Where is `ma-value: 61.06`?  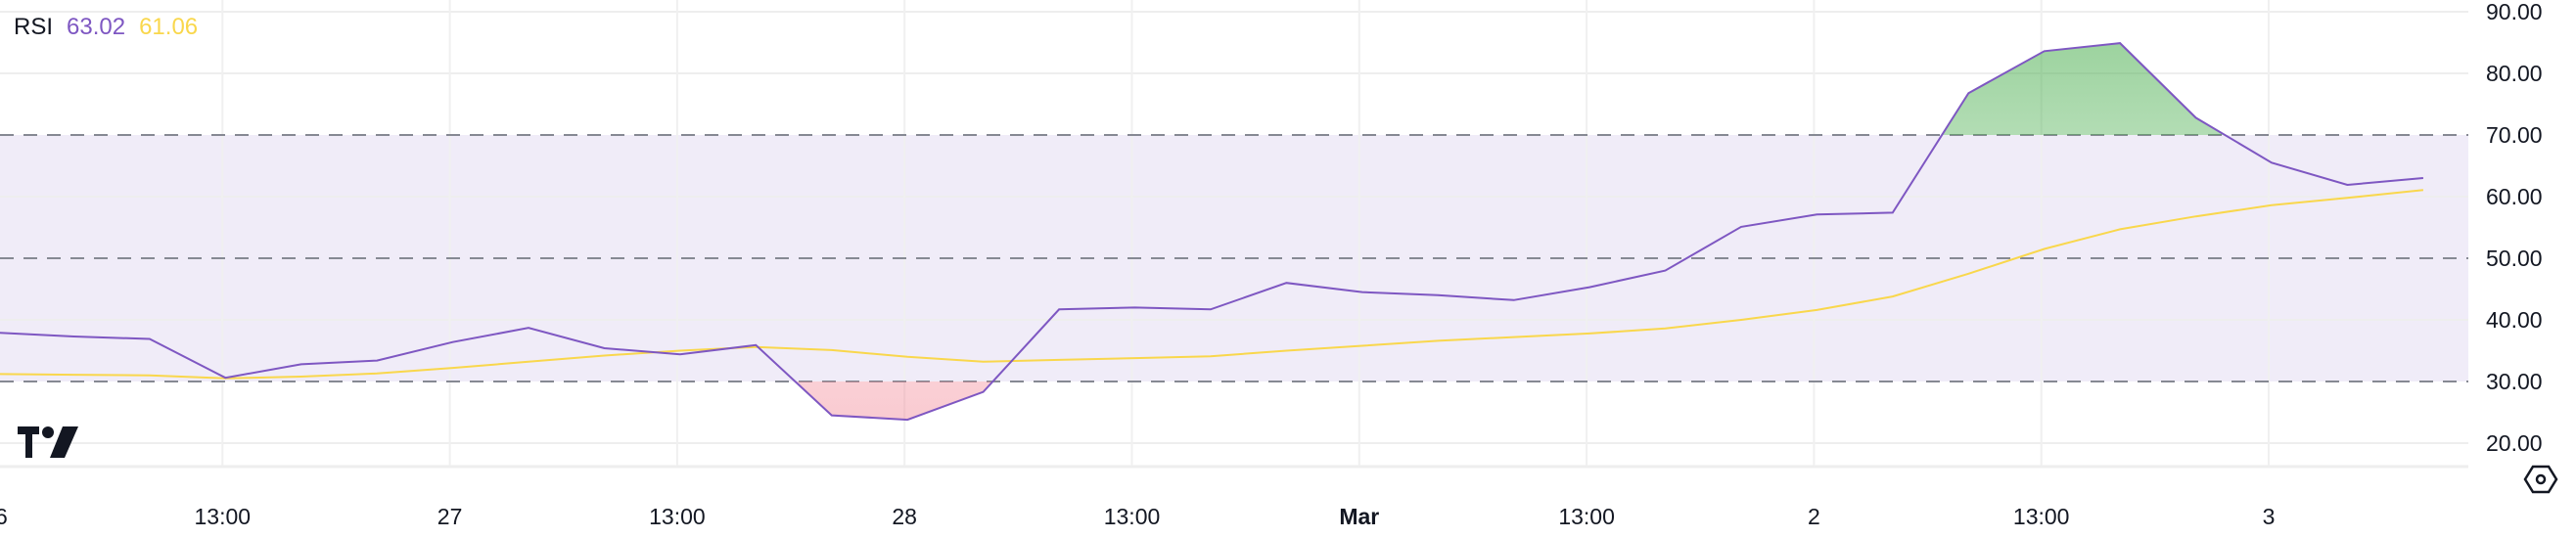 ma-value: 61.06 is located at coordinates (169, 27).